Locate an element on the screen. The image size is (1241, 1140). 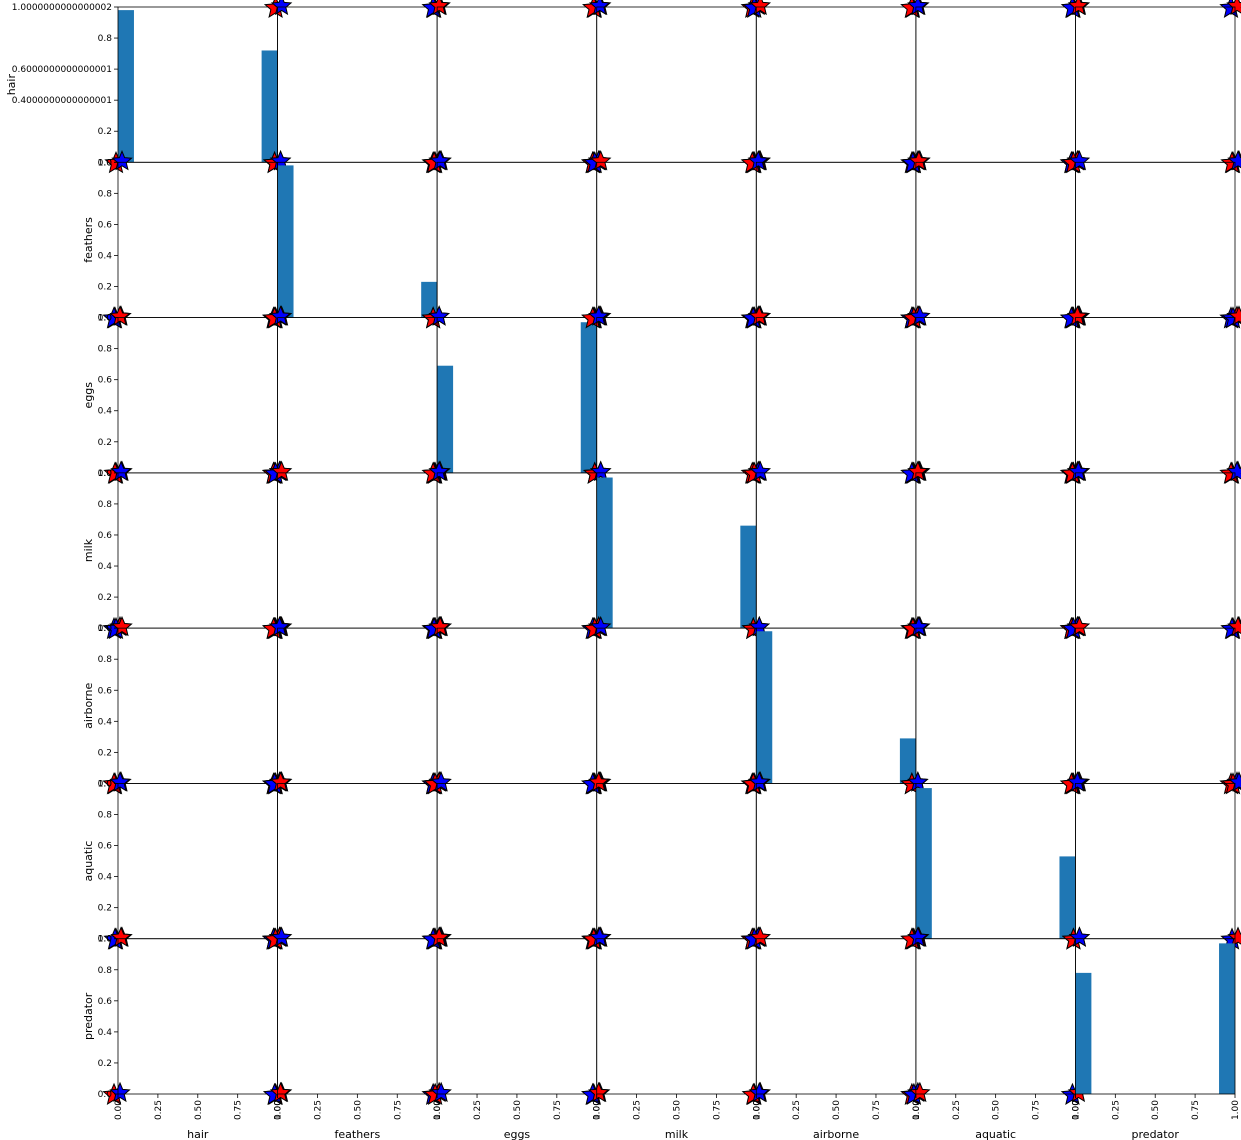
cell-feathers-aquatic is located at coordinates (995, 239).